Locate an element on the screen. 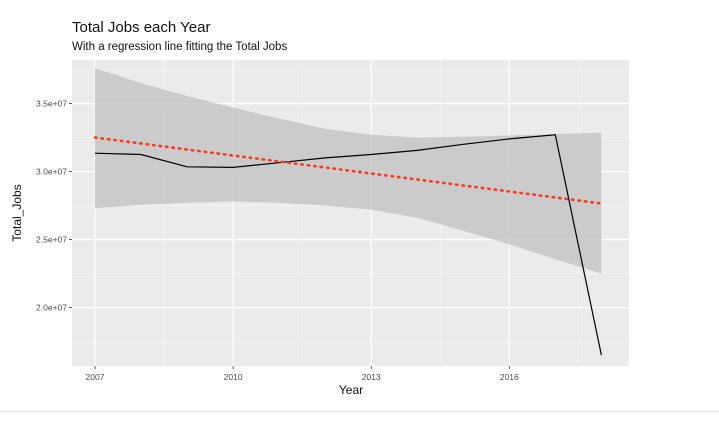 This screenshot has width=719, height=434. y-tick-label: 3.5e+07 is located at coordinates (51, 104).